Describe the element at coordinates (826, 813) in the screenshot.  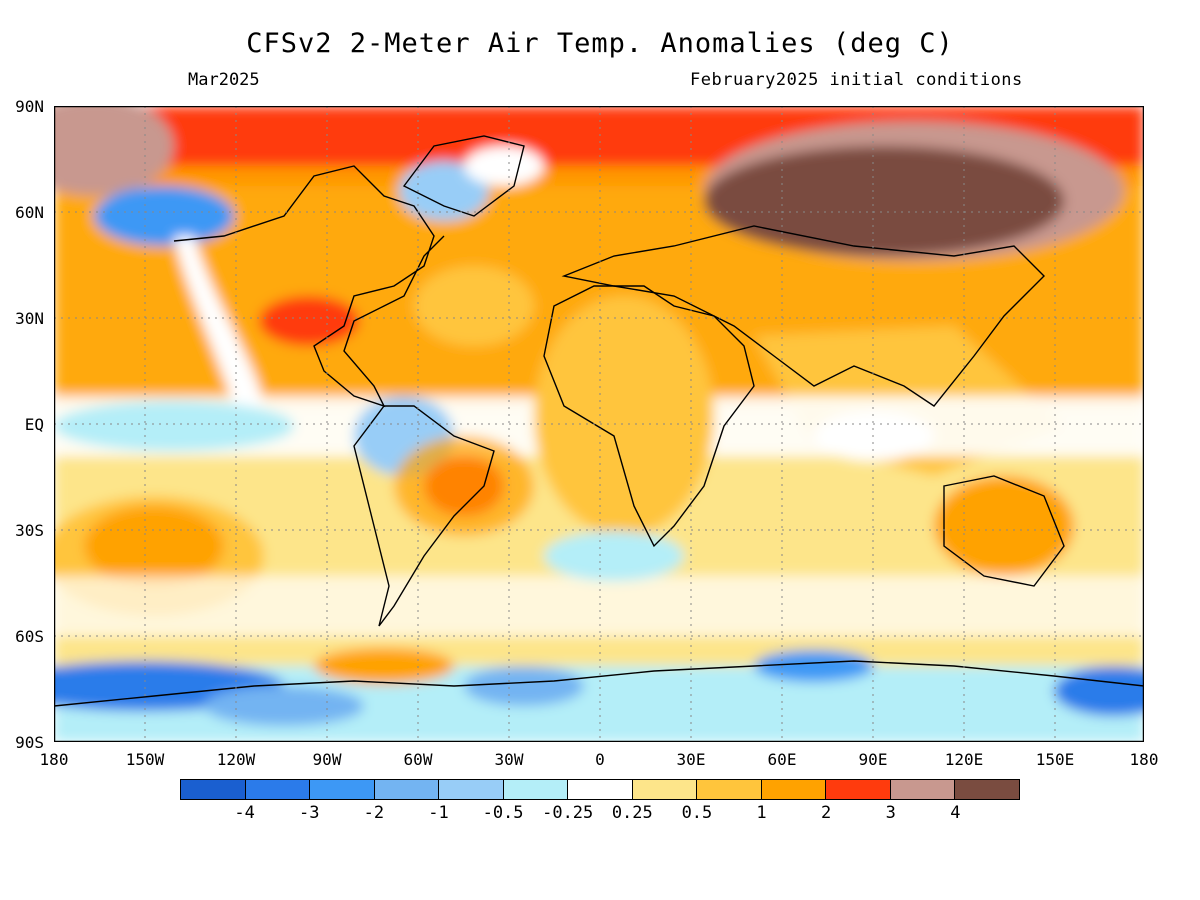
I see `colorbar-tick-label: 2` at that location.